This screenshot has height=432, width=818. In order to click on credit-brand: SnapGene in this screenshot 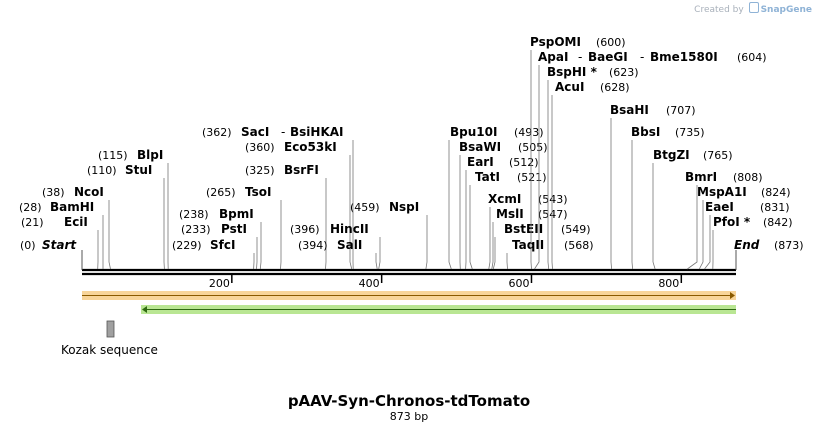, I will do `click(786, 10)`.